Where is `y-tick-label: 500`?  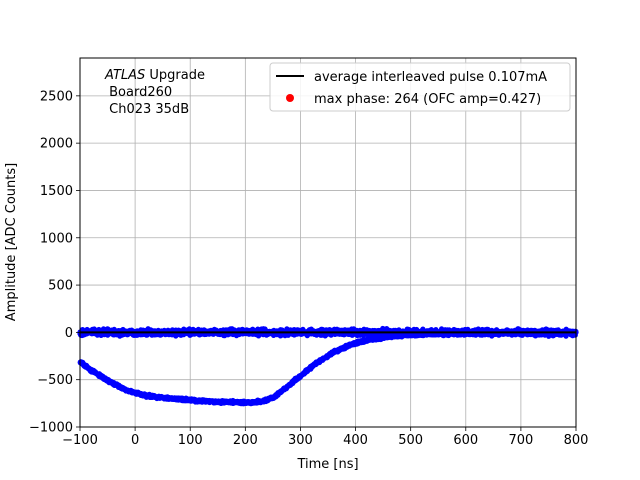
y-tick-label: 500 is located at coordinates (60, 286).